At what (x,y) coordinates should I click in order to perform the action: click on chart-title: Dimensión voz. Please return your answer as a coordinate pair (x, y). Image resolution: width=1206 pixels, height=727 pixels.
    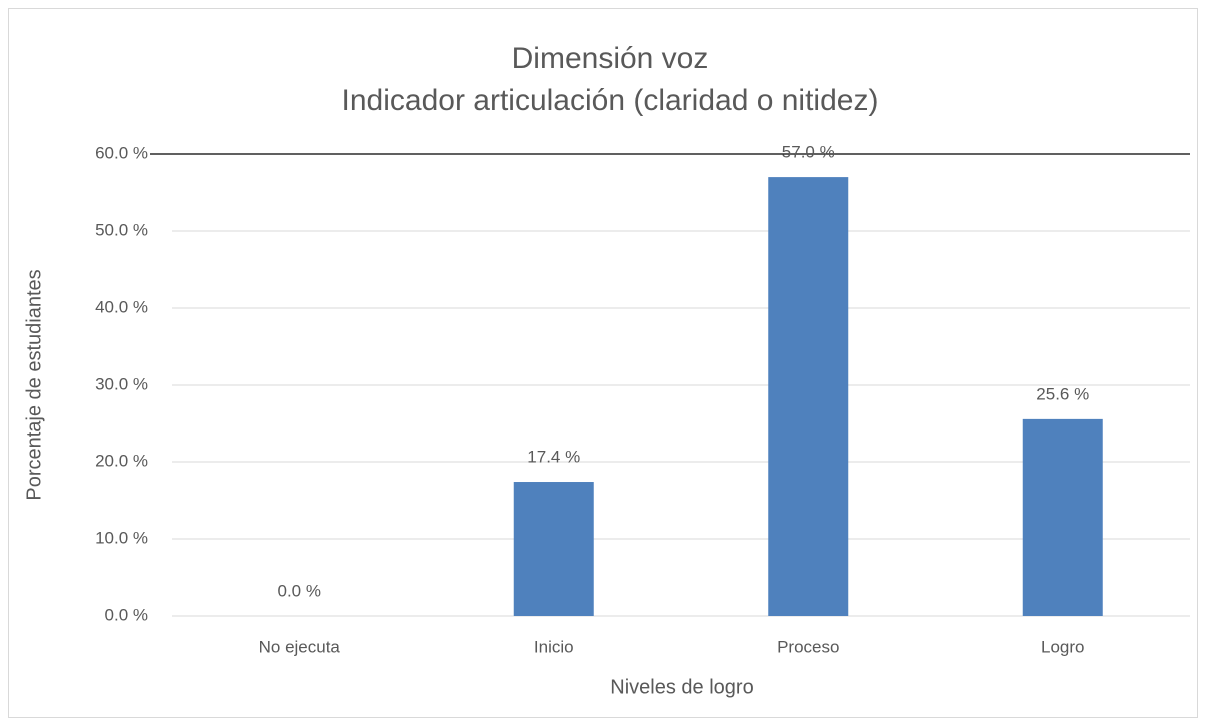
    Looking at the image, I should click on (610, 58).